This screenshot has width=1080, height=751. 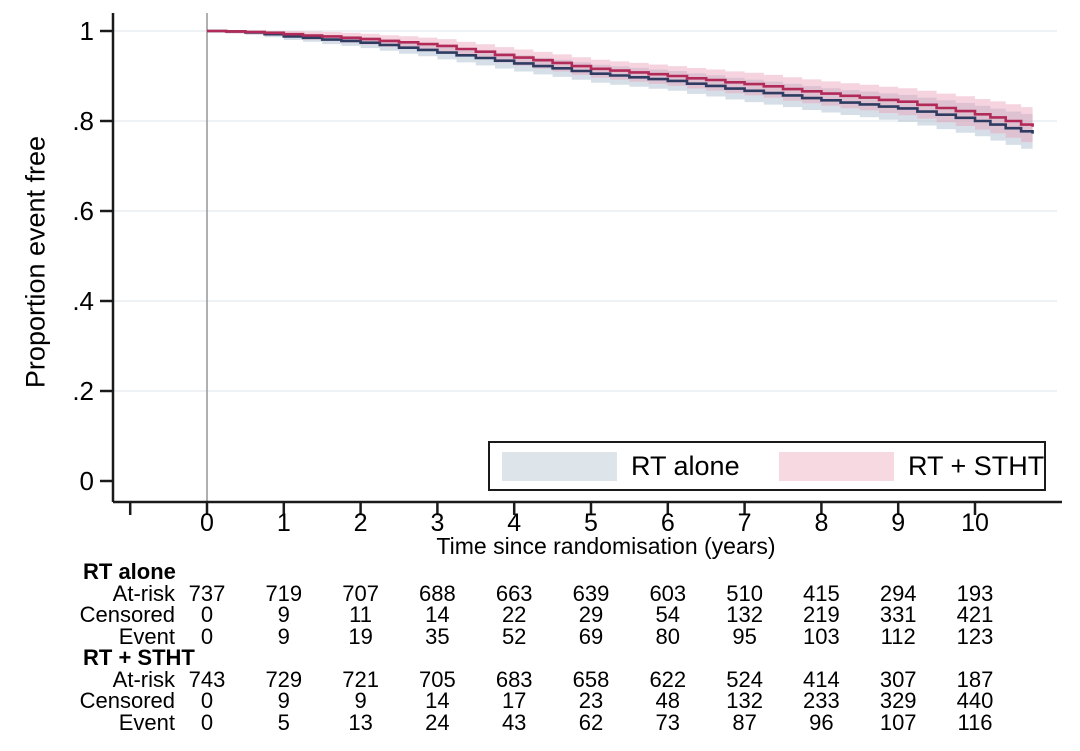 What do you see at coordinates (591, 614) in the screenshot?
I see `risk-count: 29` at bounding box center [591, 614].